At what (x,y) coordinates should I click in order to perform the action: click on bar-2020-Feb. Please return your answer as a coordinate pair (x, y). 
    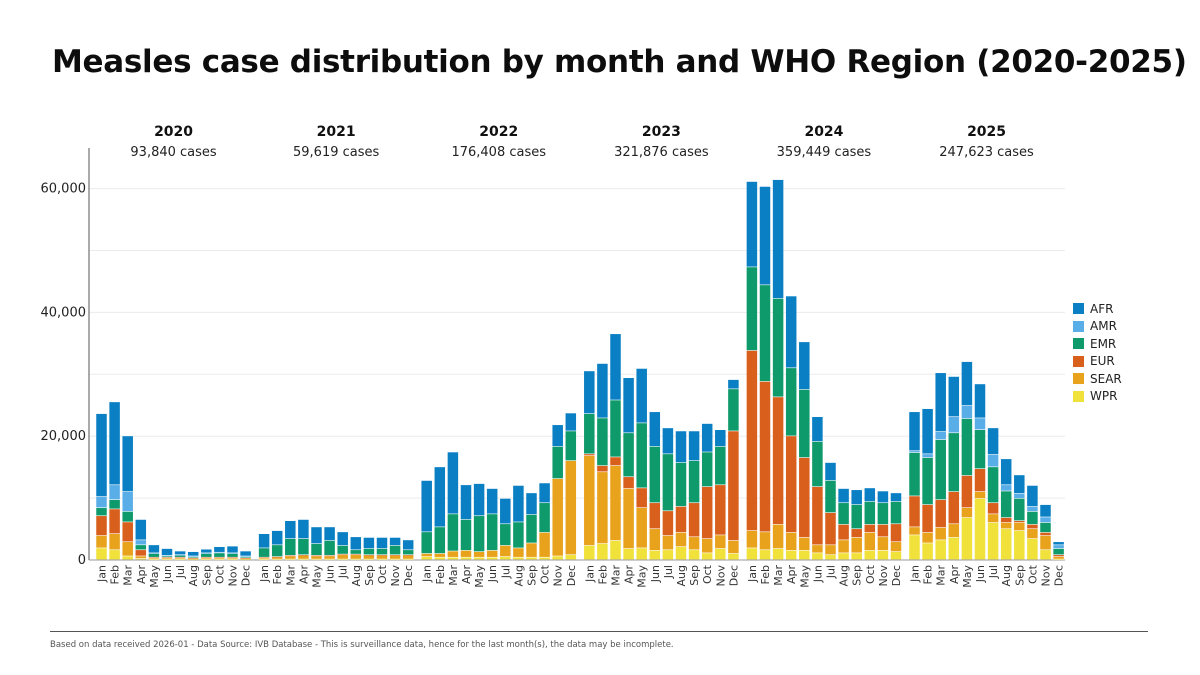
    Looking at the image, I should click on (114, 481).